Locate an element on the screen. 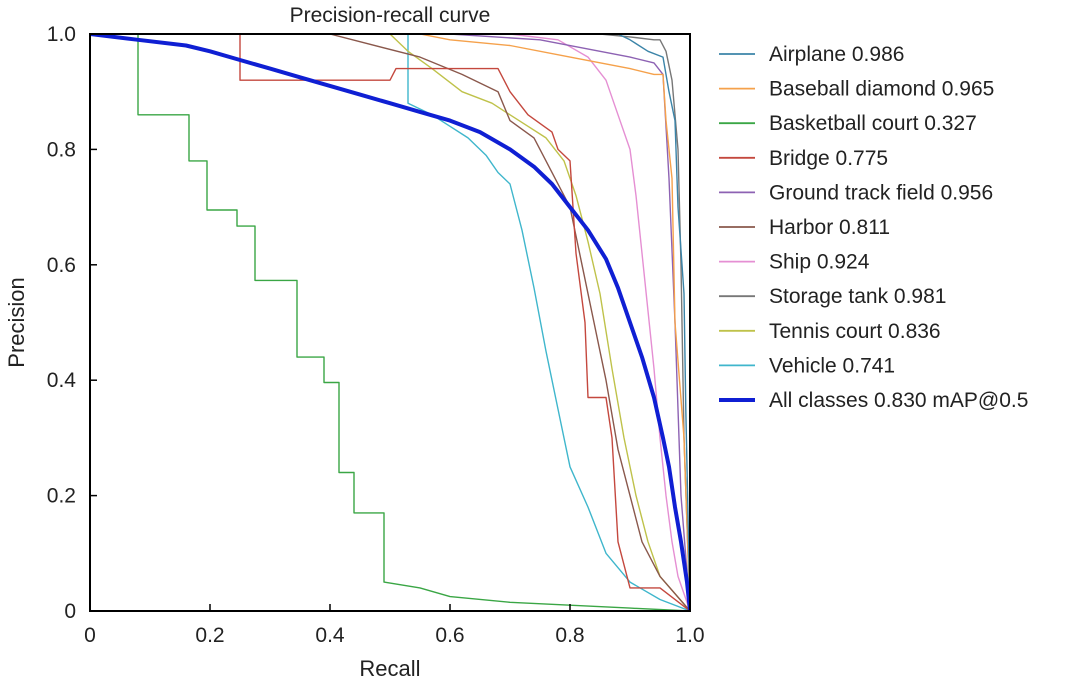  legend-label: Baseball diamond 0.965 is located at coordinates (881, 89).